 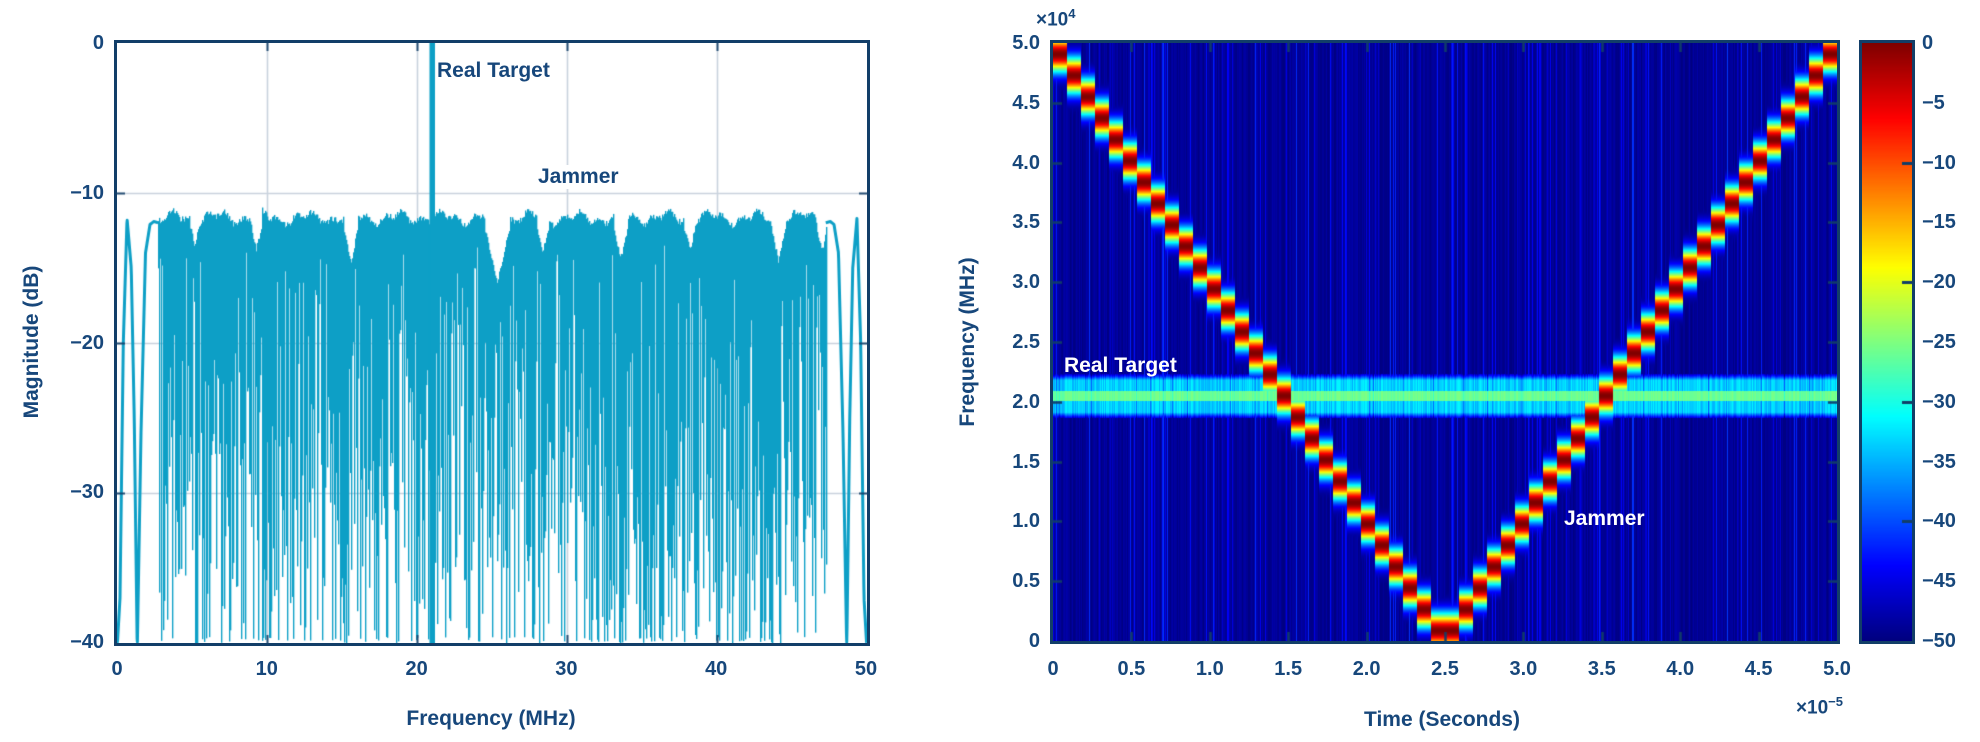 I want to click on tick-label: −50, so click(x=1939, y=641).